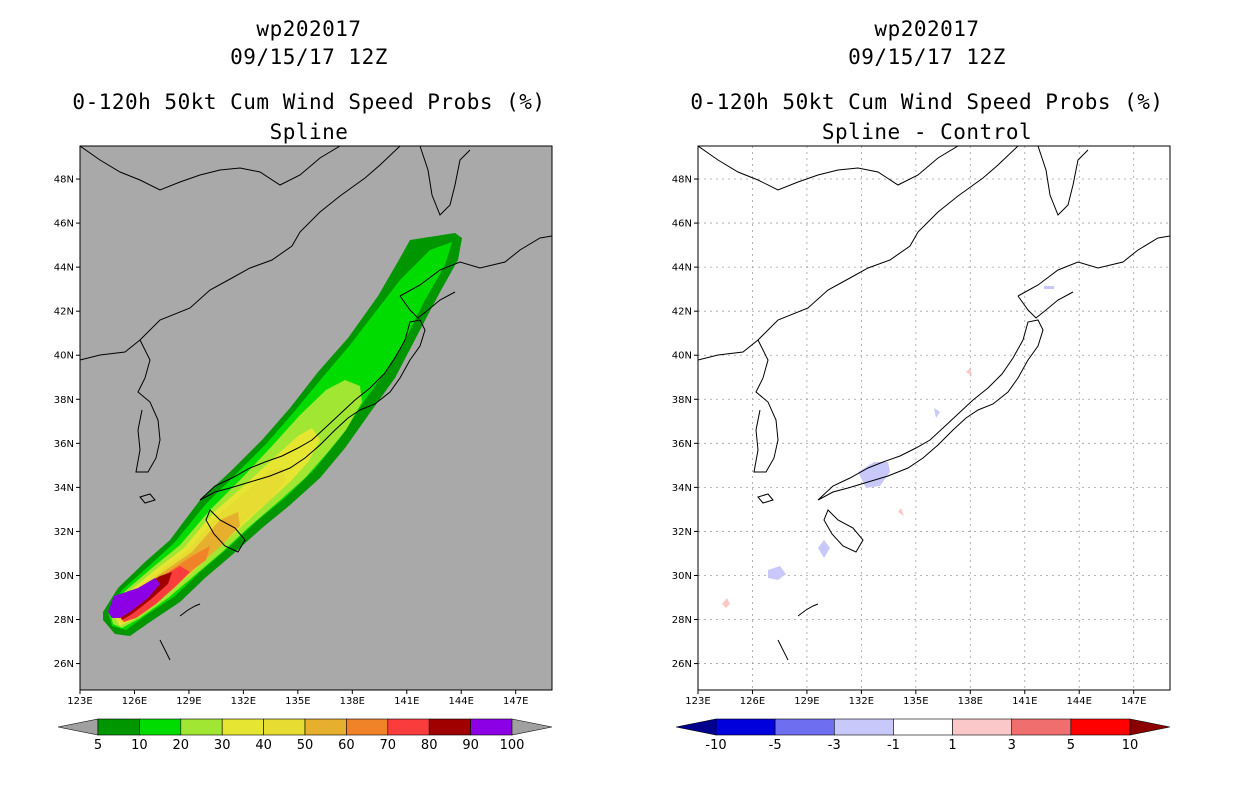 Image resolution: width=1236 pixels, height=800 pixels. I want to click on colorbar-label: 60, so click(346, 745).